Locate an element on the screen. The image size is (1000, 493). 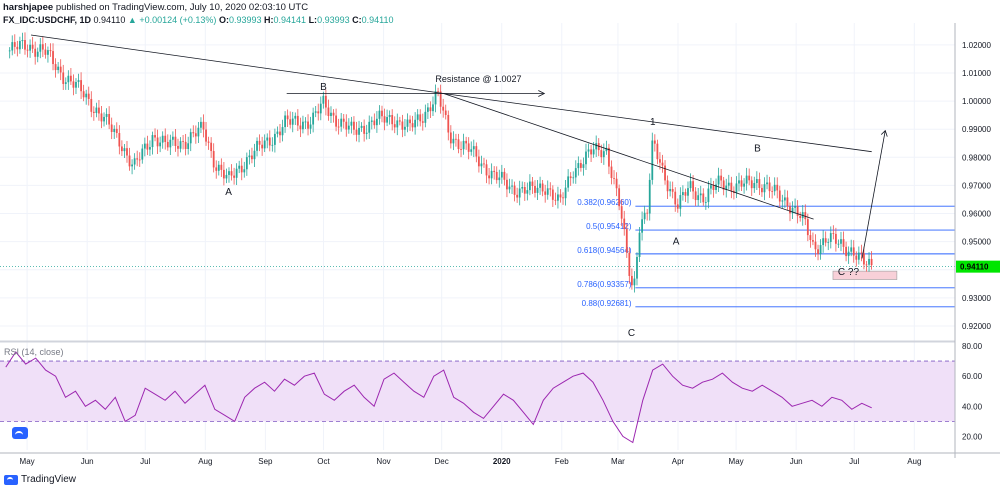
wave-label: Resistance @ 1.0027 is located at coordinates (478, 79).